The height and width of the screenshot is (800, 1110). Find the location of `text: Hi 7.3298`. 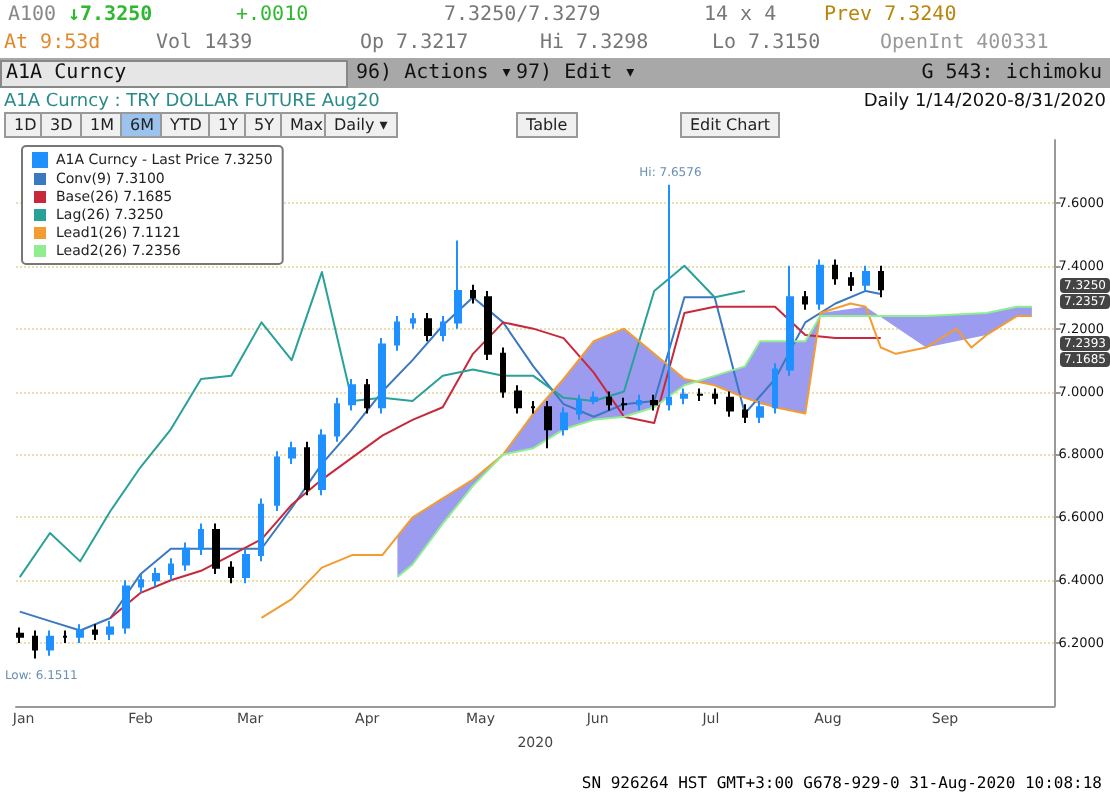

text: Hi 7.3298 is located at coordinates (594, 44).